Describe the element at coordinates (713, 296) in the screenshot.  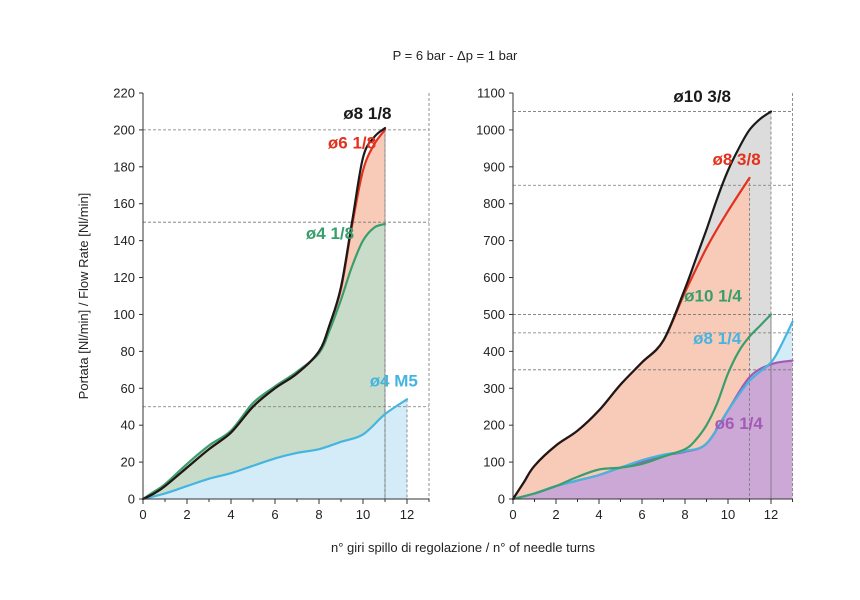
I see `series-label: ø10 1/4` at that location.